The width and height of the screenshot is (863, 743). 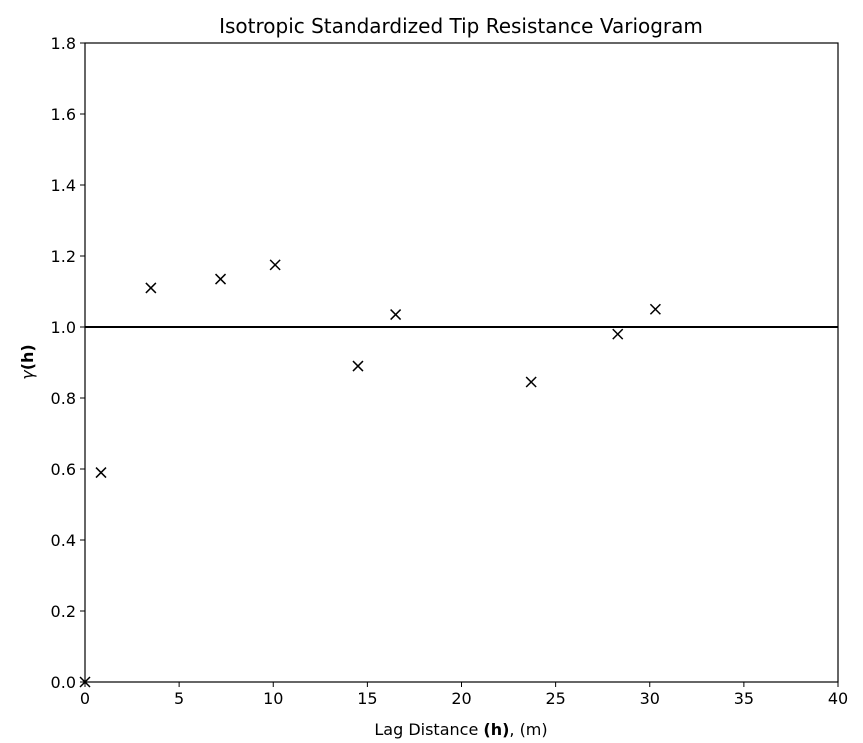 I want to click on y-tick-label: 0.2, so click(x=63, y=611).